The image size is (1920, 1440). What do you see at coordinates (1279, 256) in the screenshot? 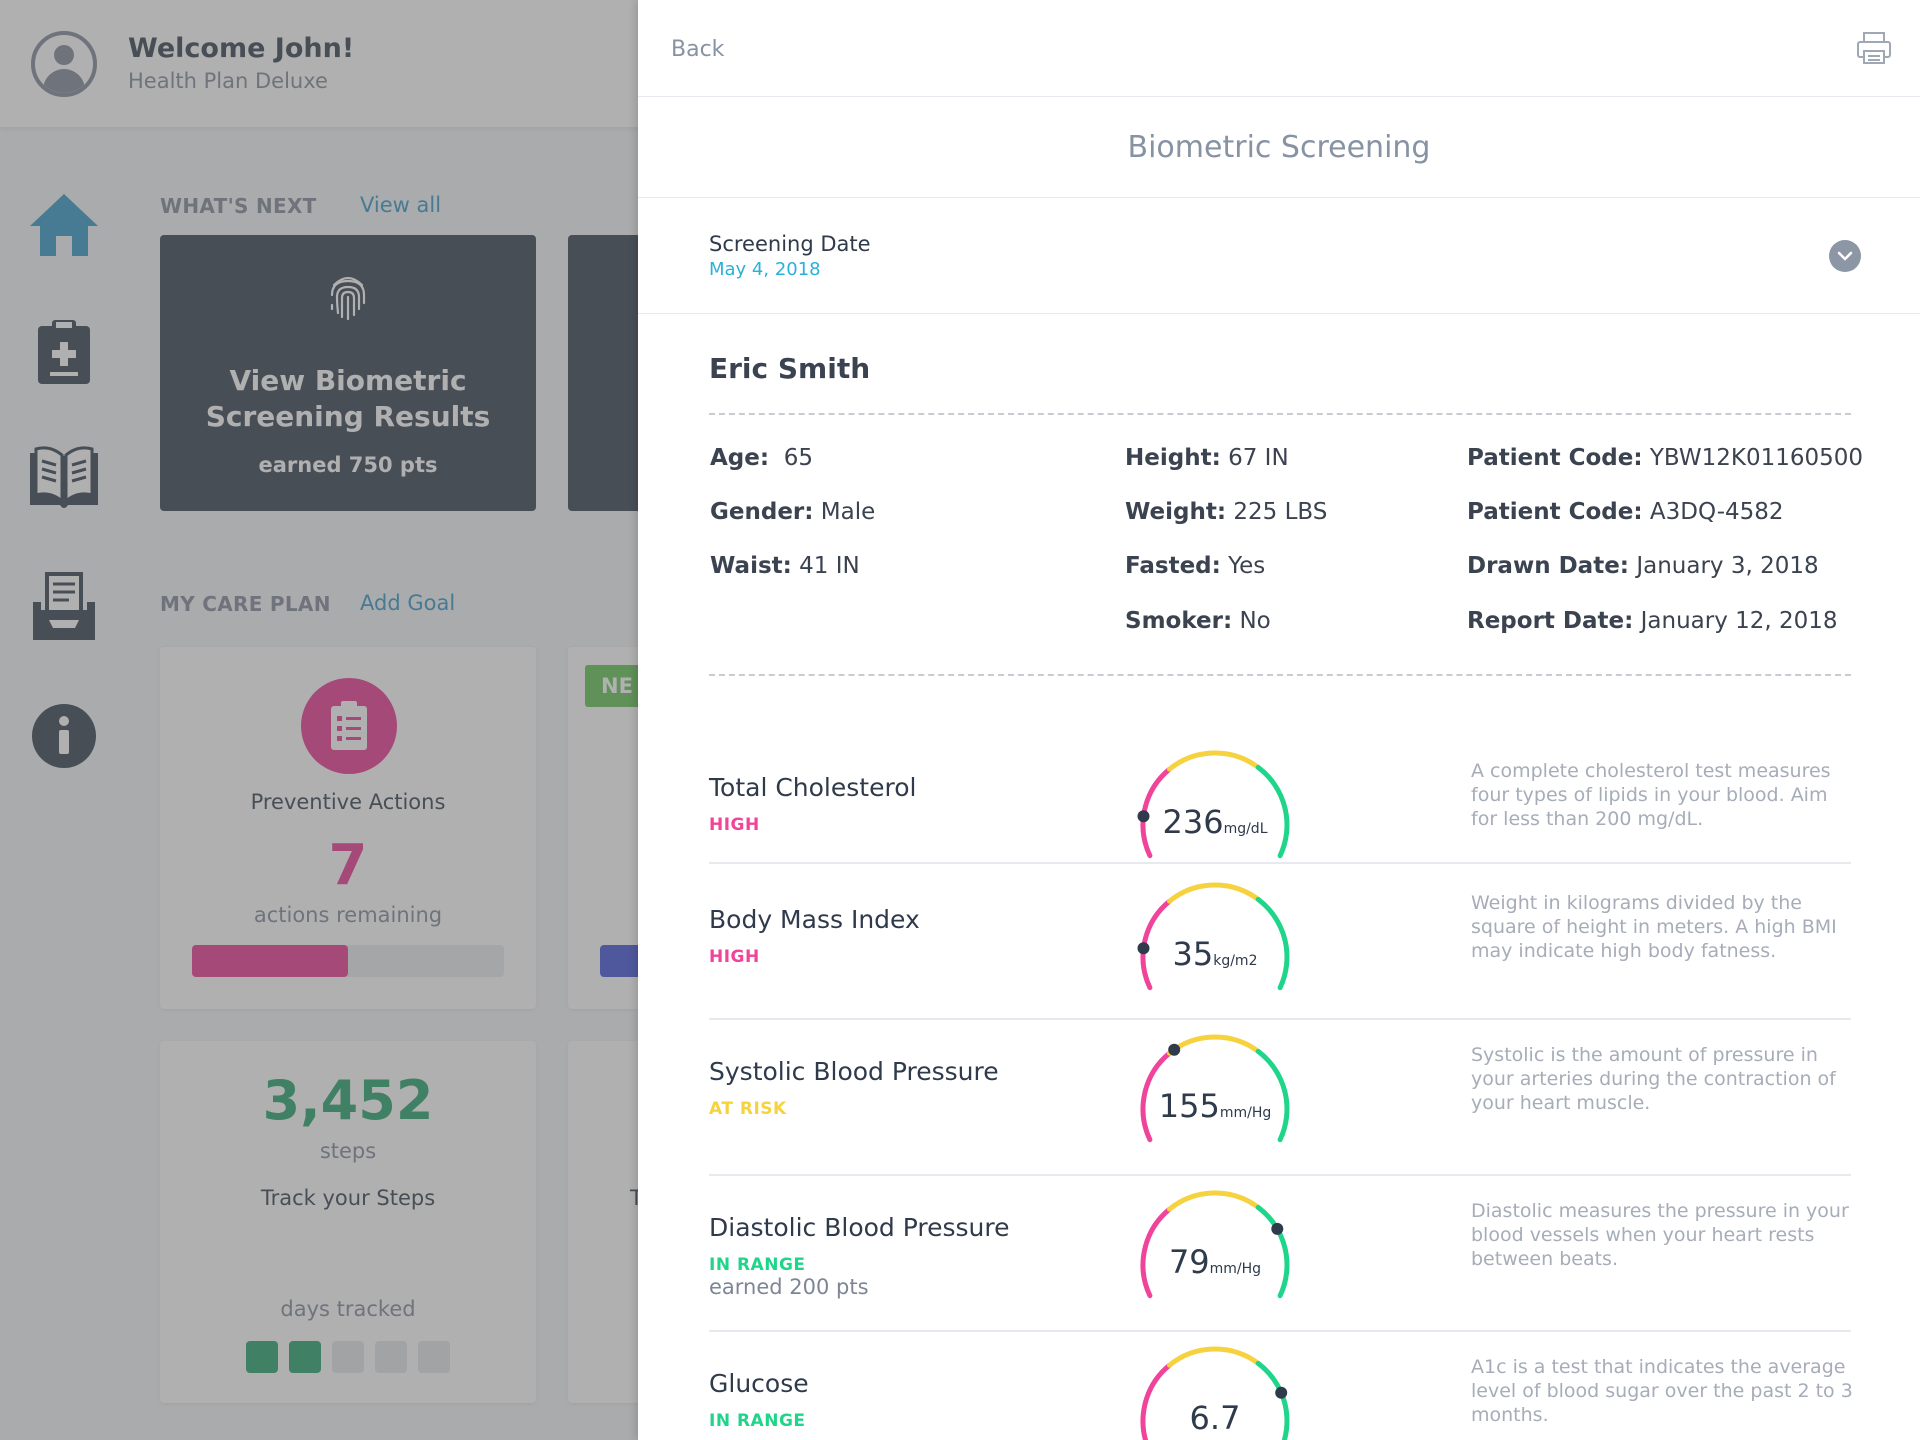
I see `screening-date-selector: Screening Date May 4, 2018` at bounding box center [1279, 256].